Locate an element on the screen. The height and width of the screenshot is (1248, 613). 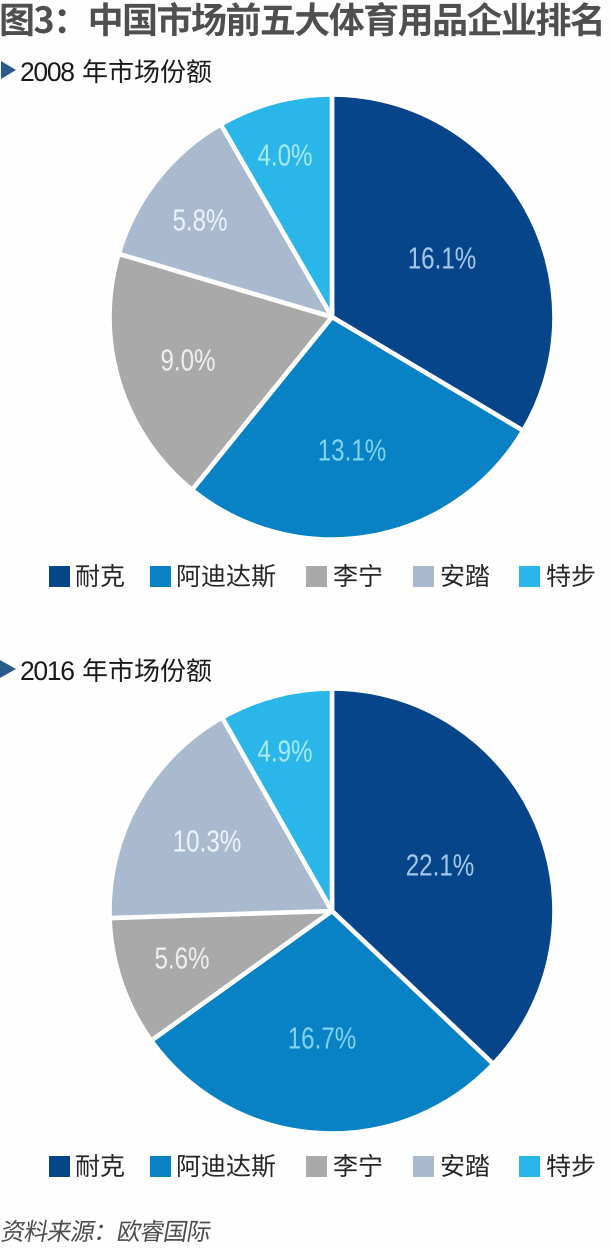
svg-text: 2008 is located at coordinates (47, 72).